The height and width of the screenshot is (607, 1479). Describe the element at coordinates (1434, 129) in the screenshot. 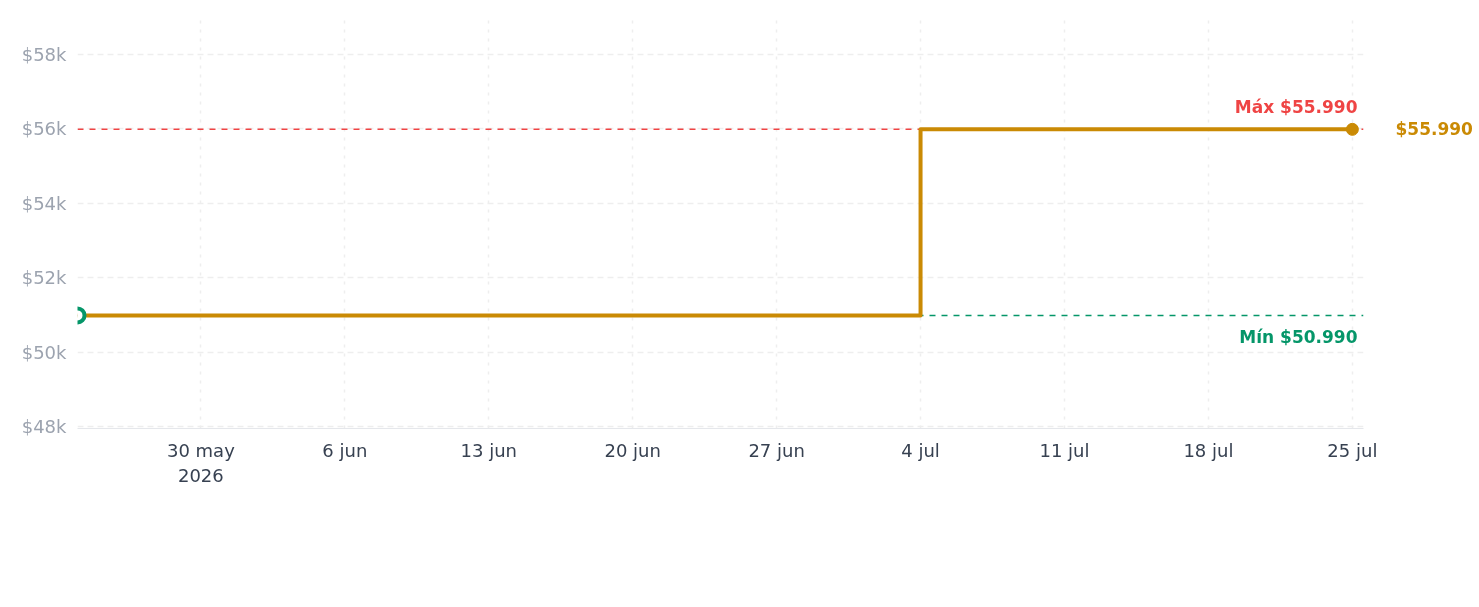

I see `annotation: $55.990` at that location.